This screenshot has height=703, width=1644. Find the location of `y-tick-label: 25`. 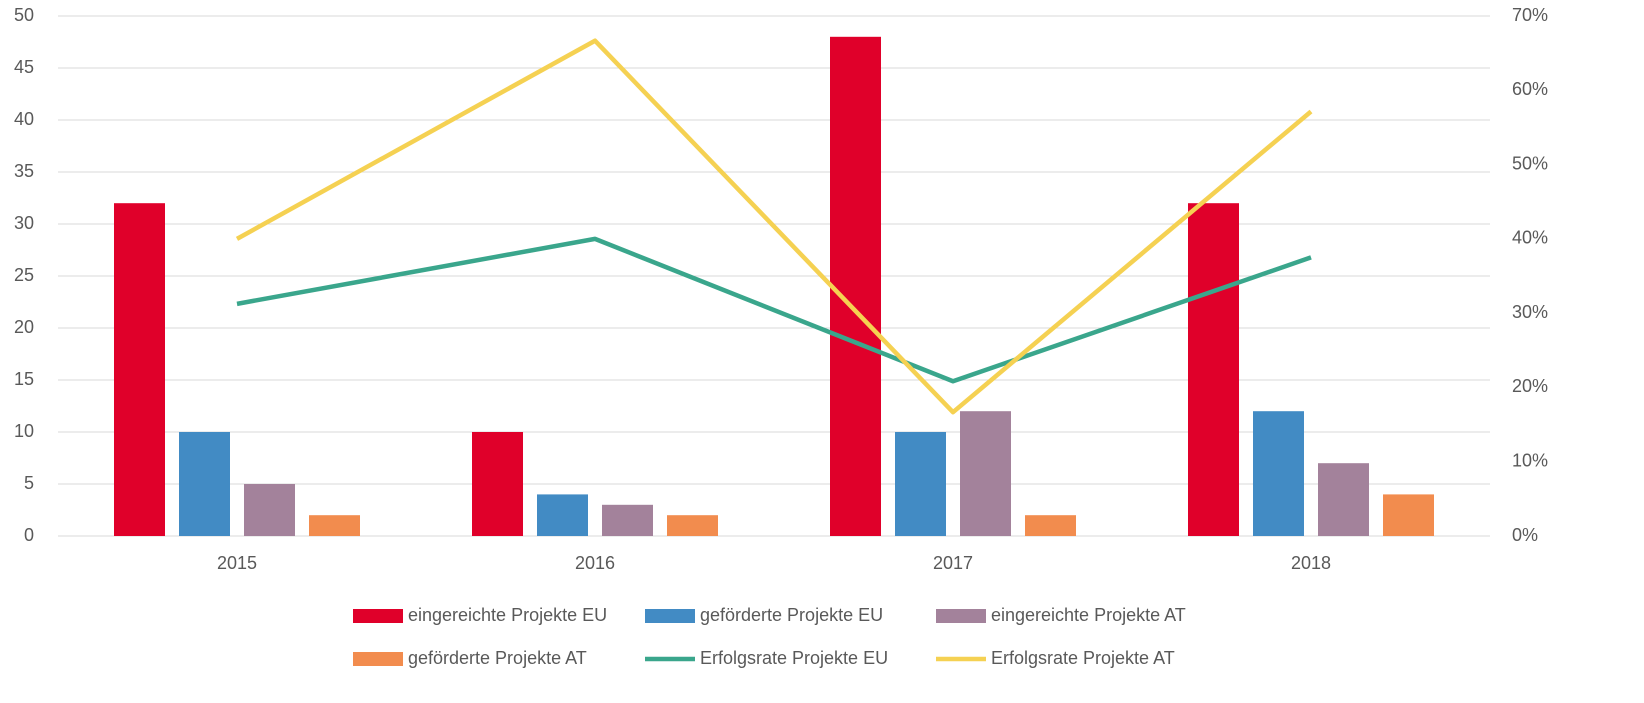

y-tick-label: 25 is located at coordinates (24, 275).